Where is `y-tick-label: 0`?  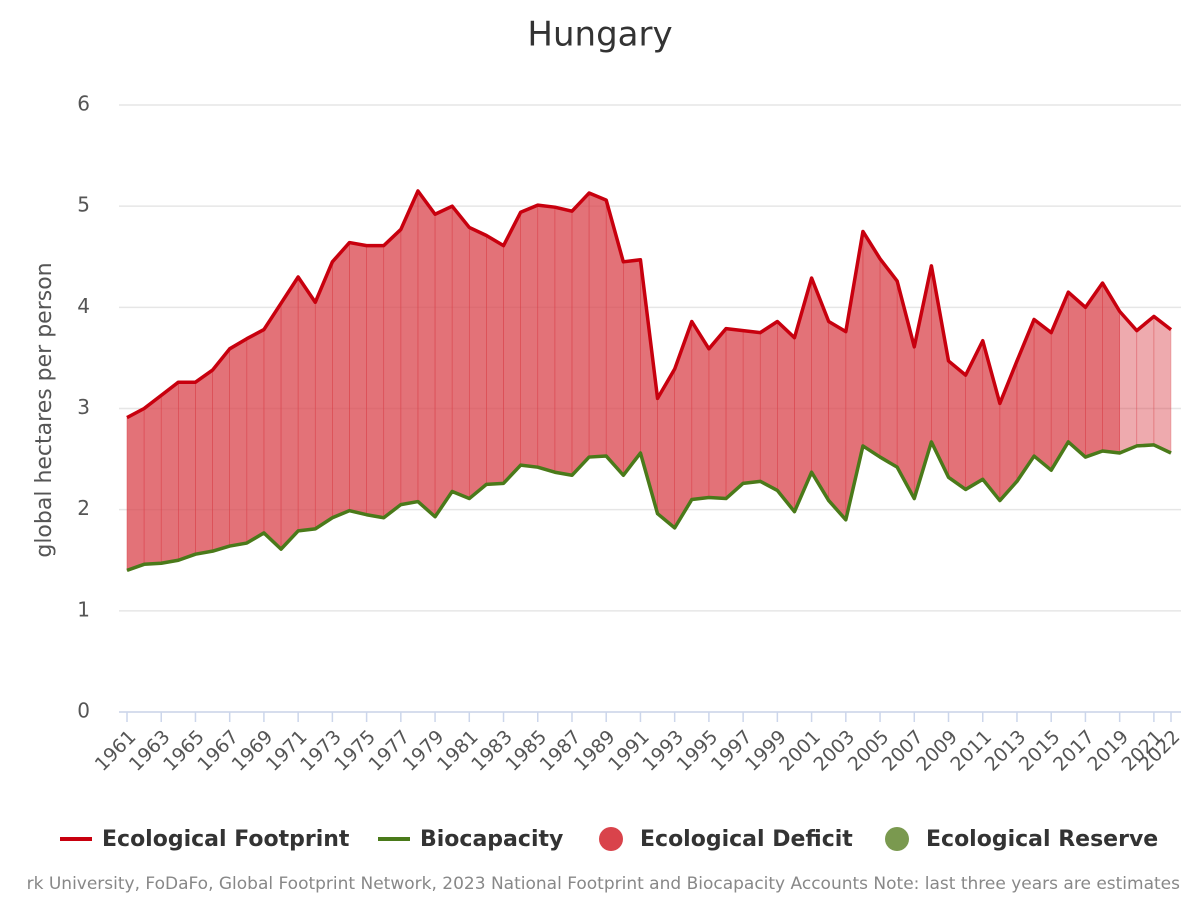
y-tick-label: 0 is located at coordinates (83, 711).